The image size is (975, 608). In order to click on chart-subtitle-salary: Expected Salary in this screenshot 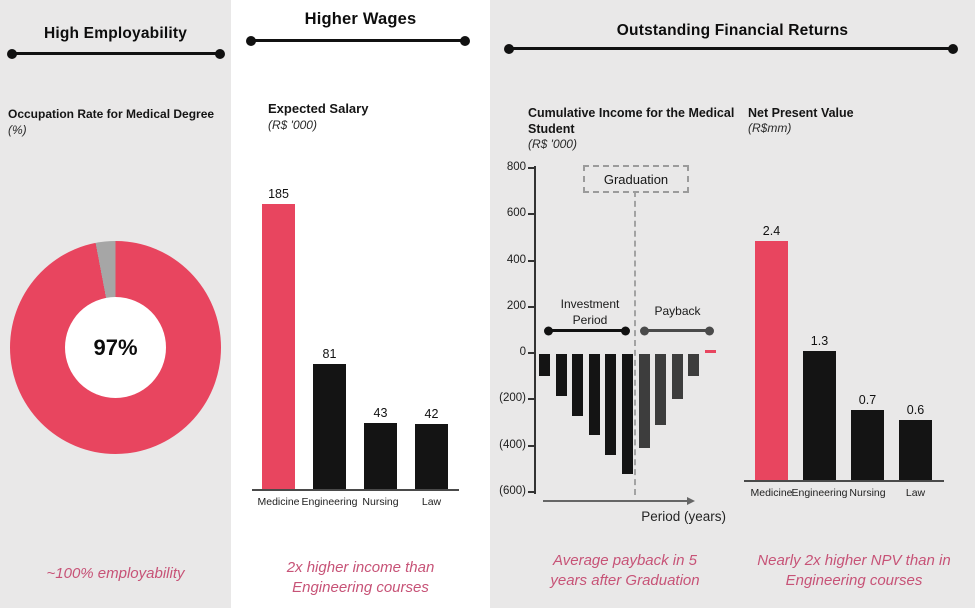, I will do `click(318, 108)`.